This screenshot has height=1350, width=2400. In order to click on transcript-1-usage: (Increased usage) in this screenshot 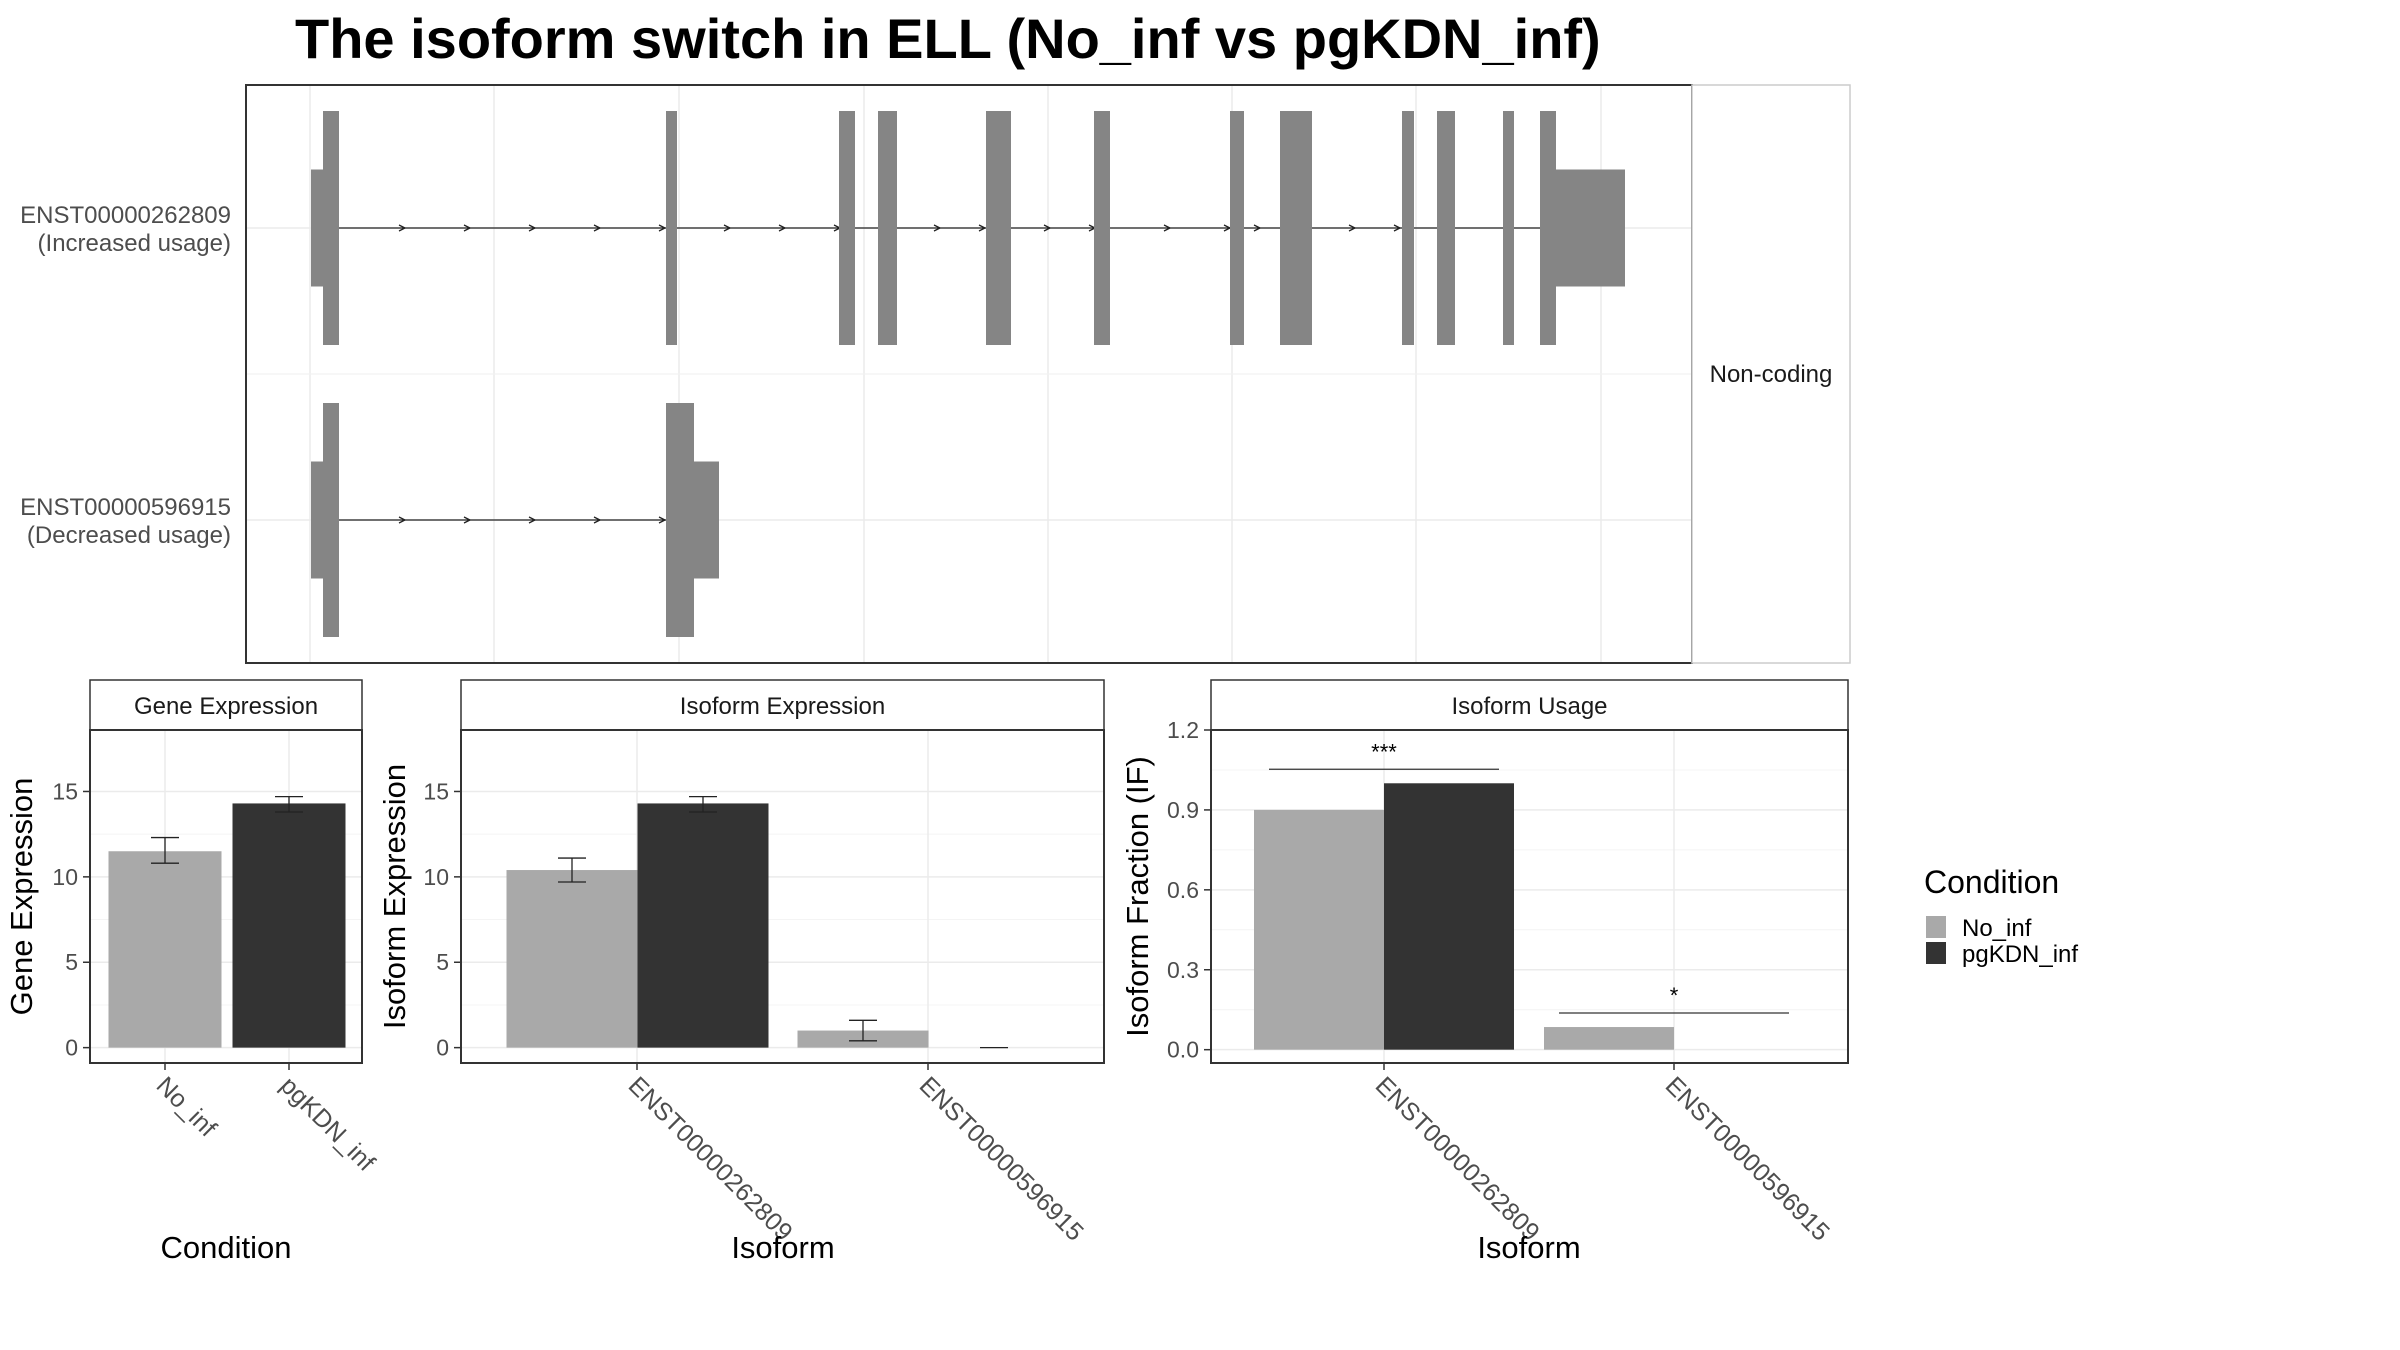, I will do `click(134, 243)`.